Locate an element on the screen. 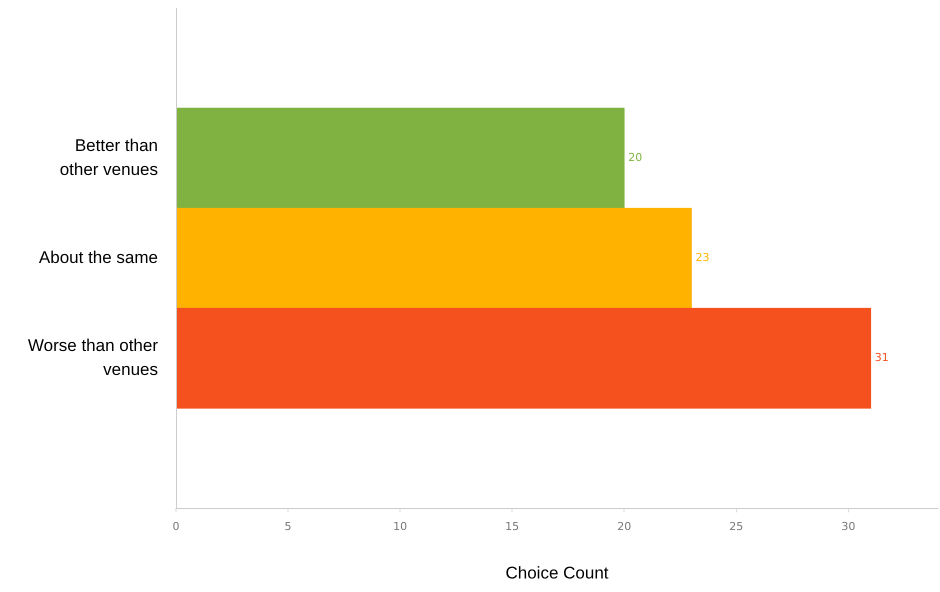  x-tick-label: 0 is located at coordinates (176, 526).